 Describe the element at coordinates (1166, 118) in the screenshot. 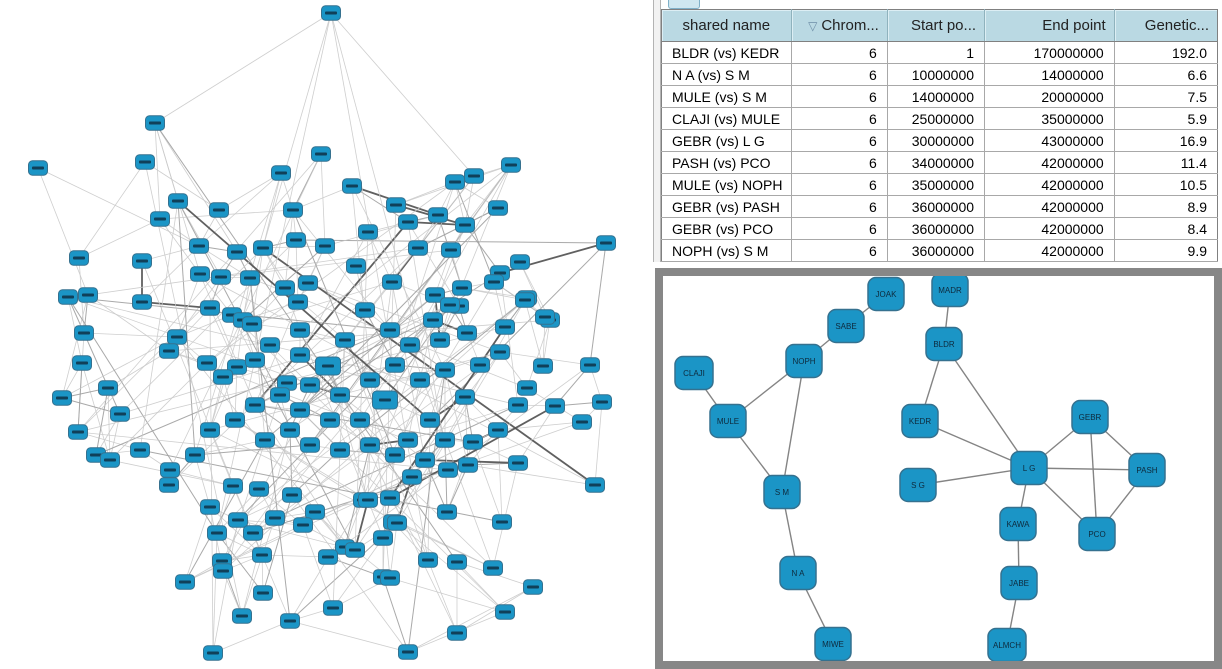

I see `cell-value: 5.9` at that location.